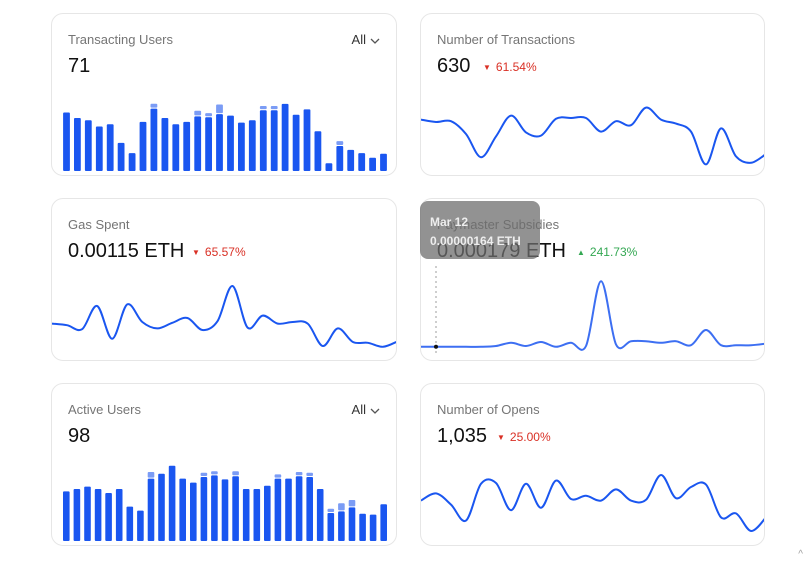 Image resolution: width=805 pixels, height=561 pixels. What do you see at coordinates (454, 66) in the screenshot?
I see `card-value: 630` at bounding box center [454, 66].